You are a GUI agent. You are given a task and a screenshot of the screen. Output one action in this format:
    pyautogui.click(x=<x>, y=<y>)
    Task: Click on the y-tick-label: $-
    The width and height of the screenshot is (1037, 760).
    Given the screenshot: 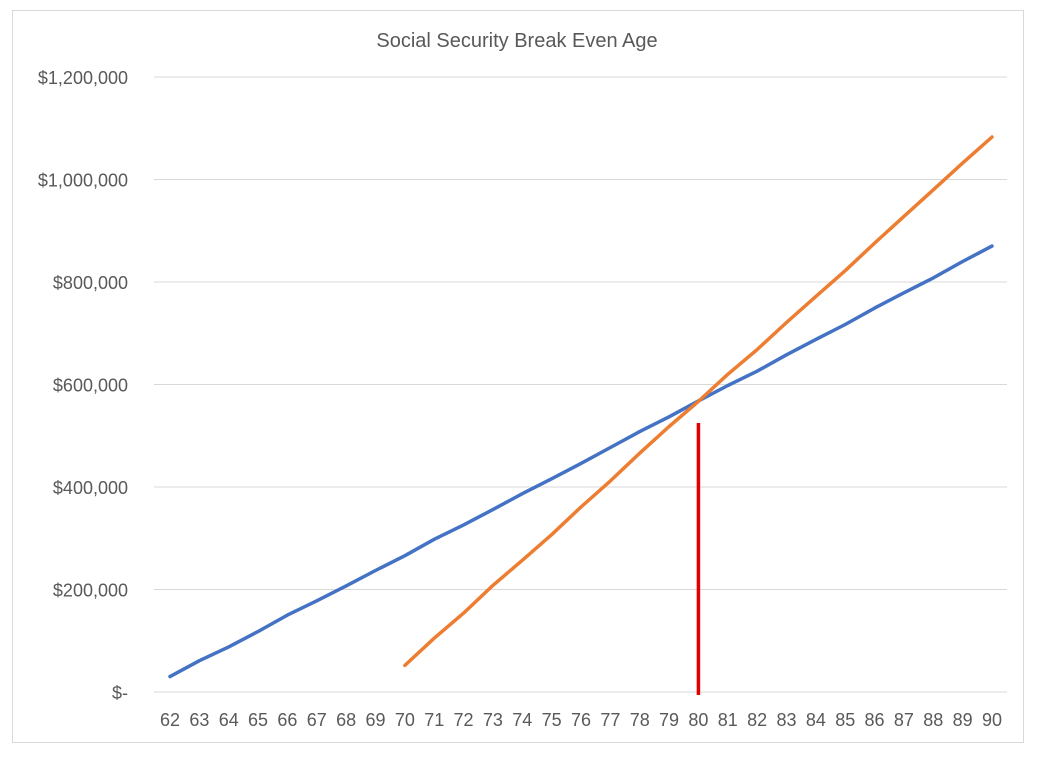 What is the action you would take?
    pyautogui.click(x=120, y=693)
    